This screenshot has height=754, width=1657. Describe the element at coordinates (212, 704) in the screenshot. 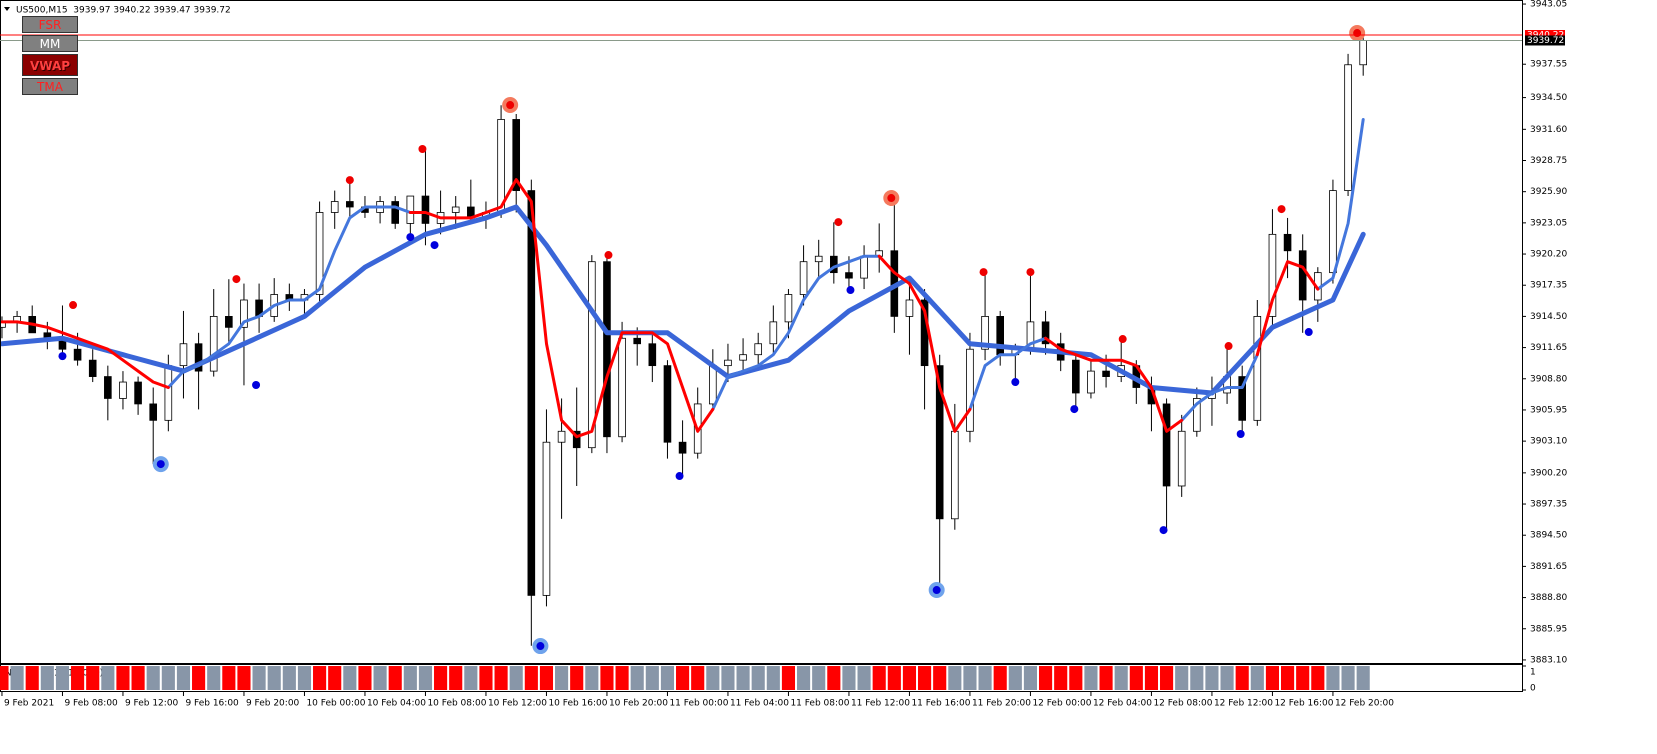

I see `x-tick-label: 9 Feb 16:00` at that location.